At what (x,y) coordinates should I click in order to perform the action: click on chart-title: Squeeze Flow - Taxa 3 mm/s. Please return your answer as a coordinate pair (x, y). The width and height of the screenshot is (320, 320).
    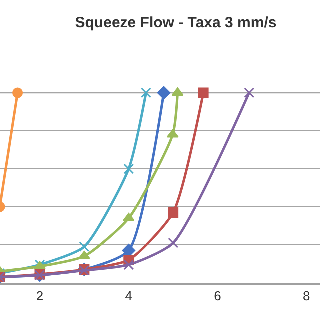
    Looking at the image, I should click on (176, 23).